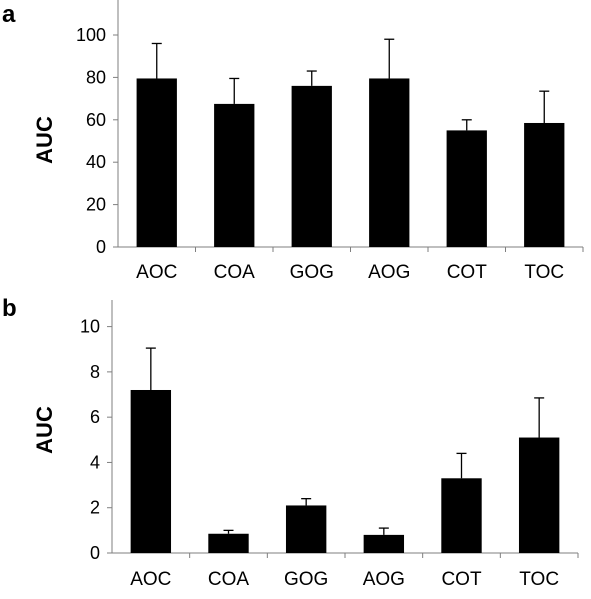 This screenshot has height=599, width=591. Describe the element at coordinates (95, 372) in the screenshot. I see `y-tick-label: 8` at that location.